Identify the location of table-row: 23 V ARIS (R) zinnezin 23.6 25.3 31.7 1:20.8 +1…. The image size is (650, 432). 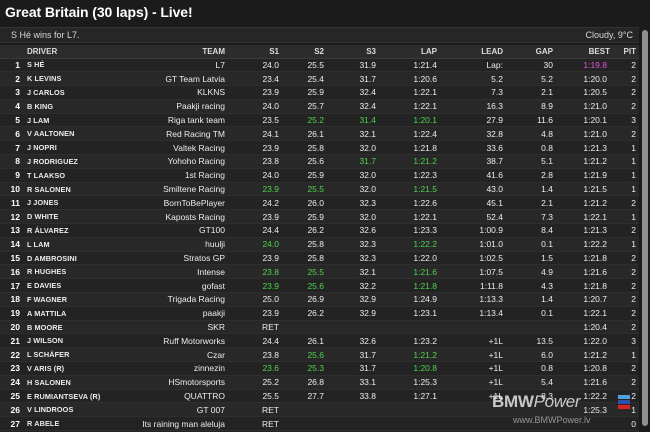
(319, 368).